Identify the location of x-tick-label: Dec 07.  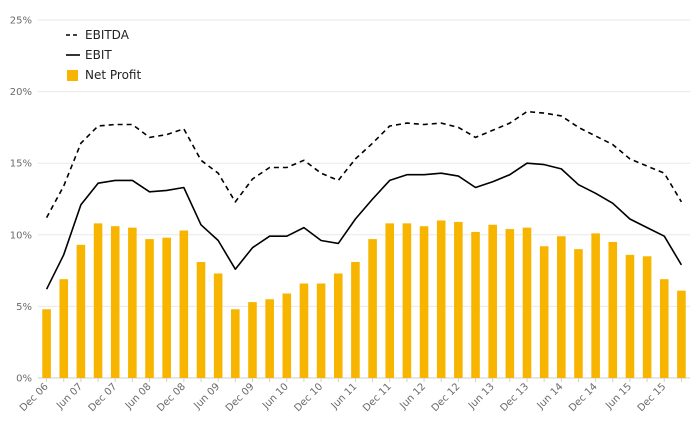
(103, 397).